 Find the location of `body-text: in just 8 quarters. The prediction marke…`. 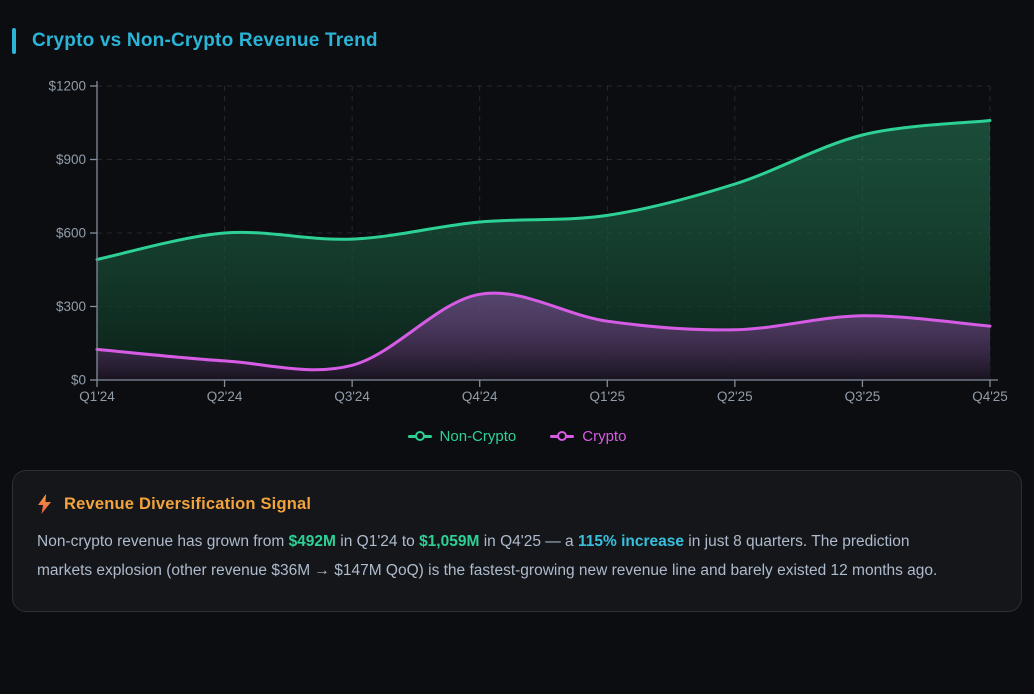

body-text: in just 8 quarters. The prediction marke… is located at coordinates (487, 556).